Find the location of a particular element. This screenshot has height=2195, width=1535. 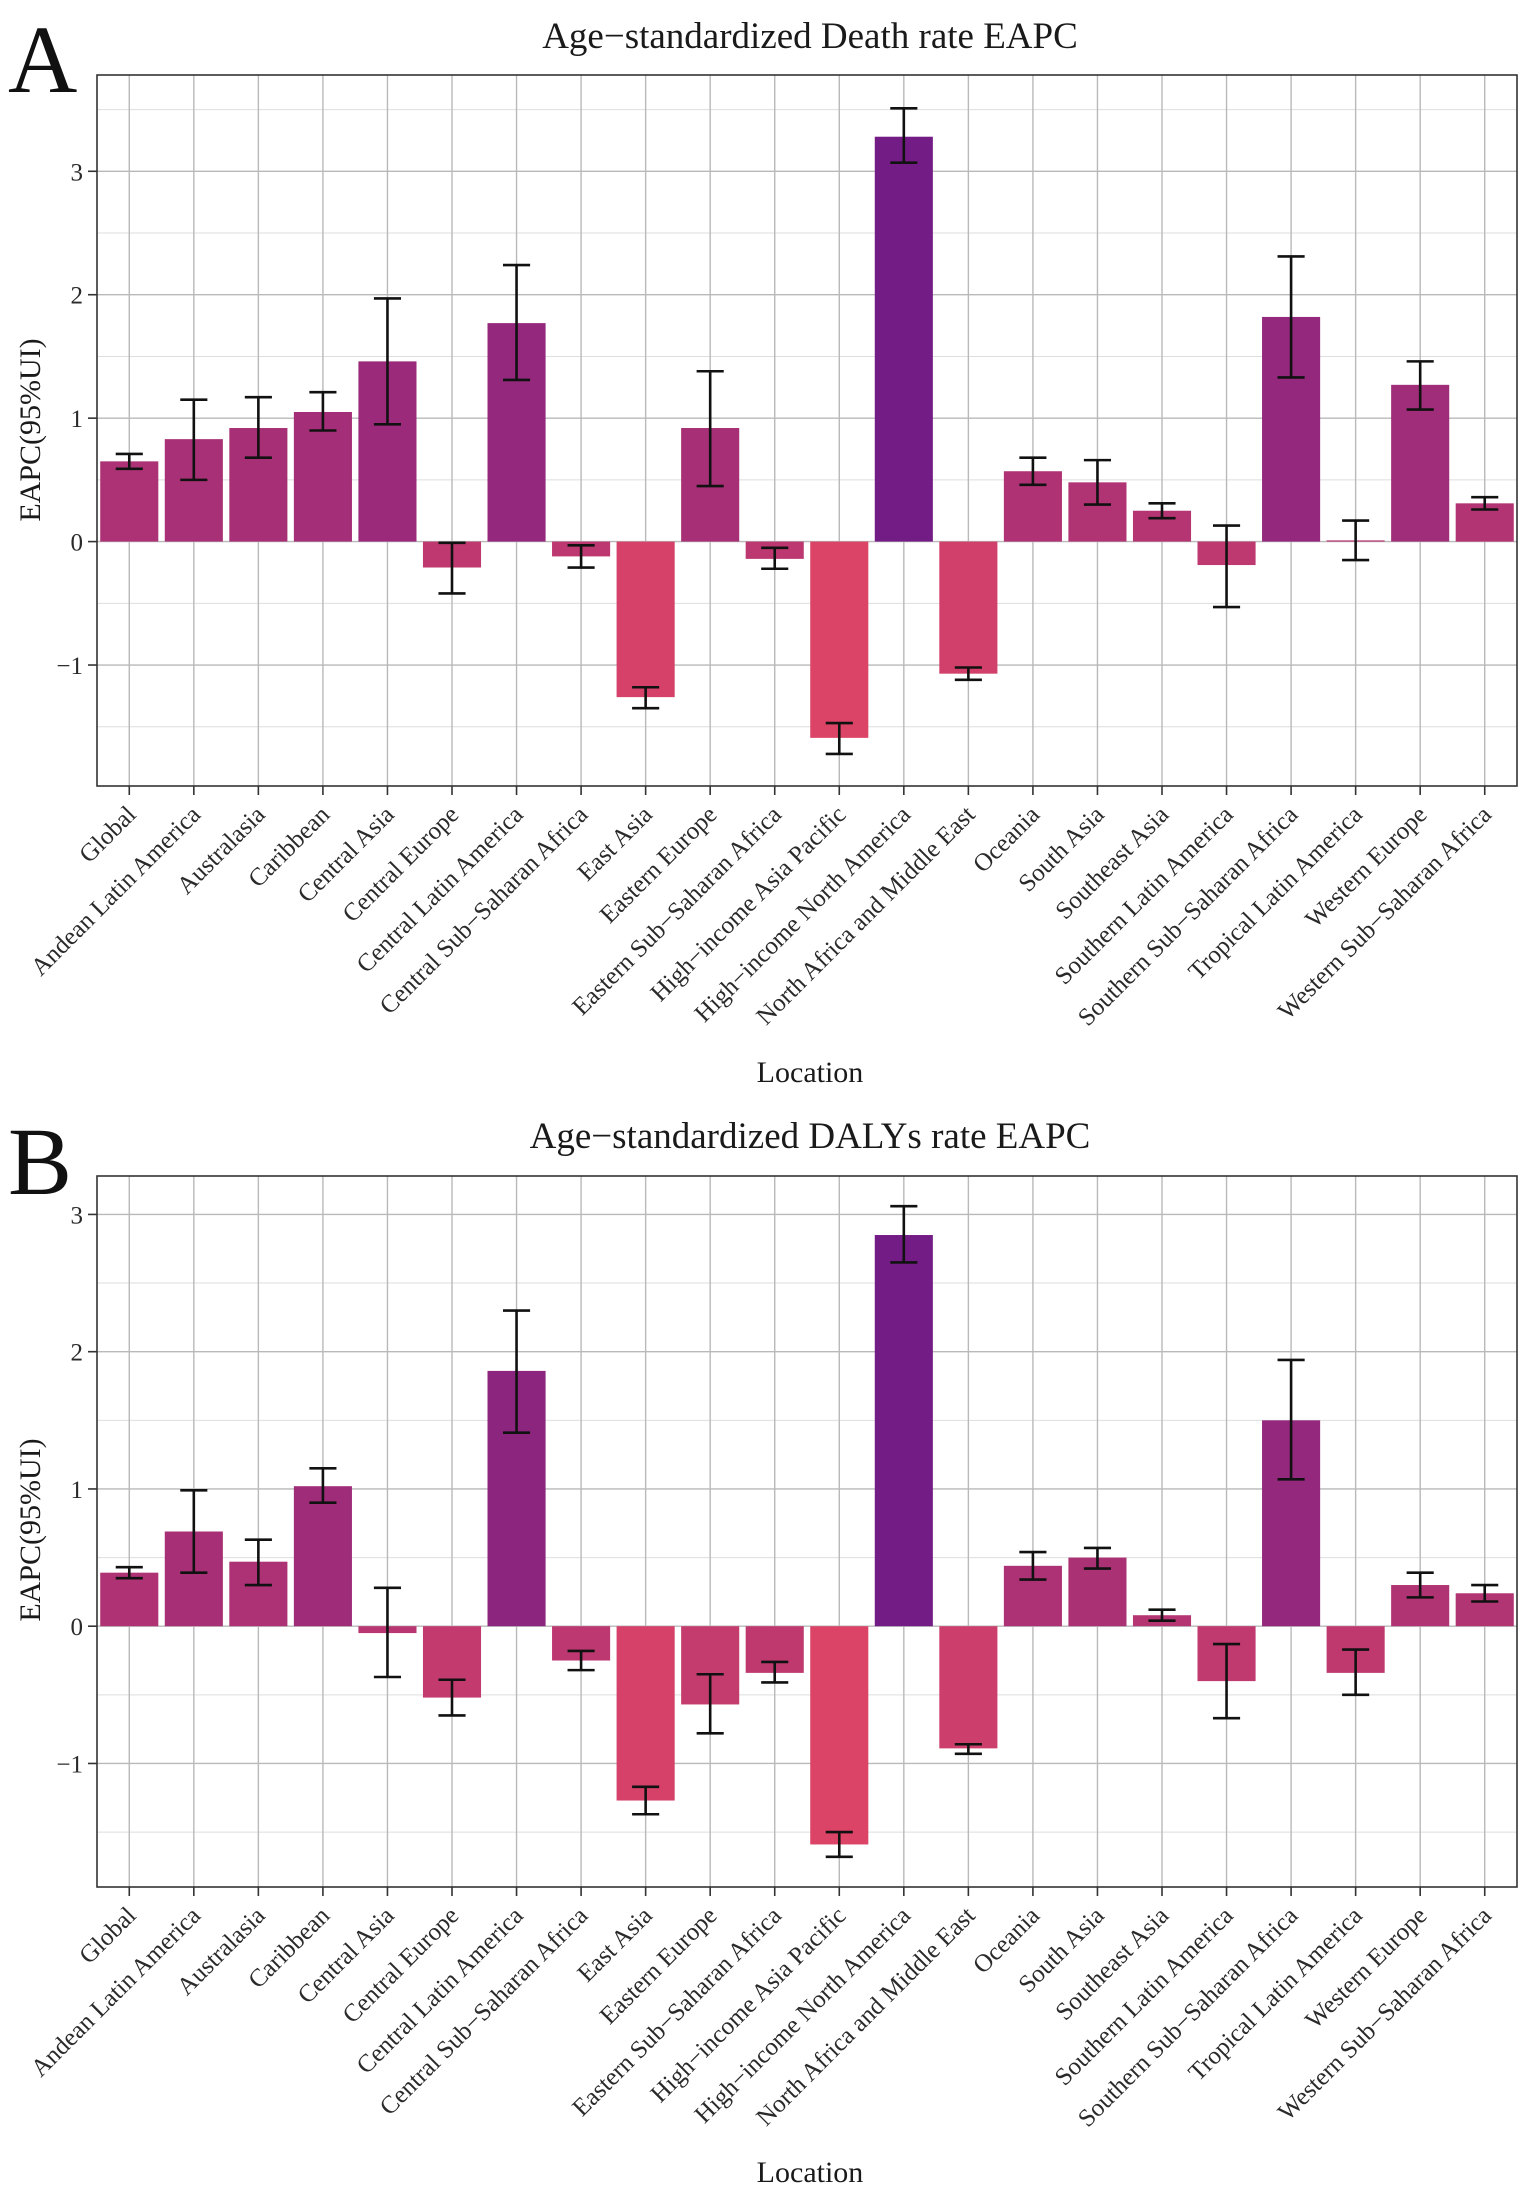

y-axis-title-a: EAPC(95%UI) is located at coordinates (30, 429).